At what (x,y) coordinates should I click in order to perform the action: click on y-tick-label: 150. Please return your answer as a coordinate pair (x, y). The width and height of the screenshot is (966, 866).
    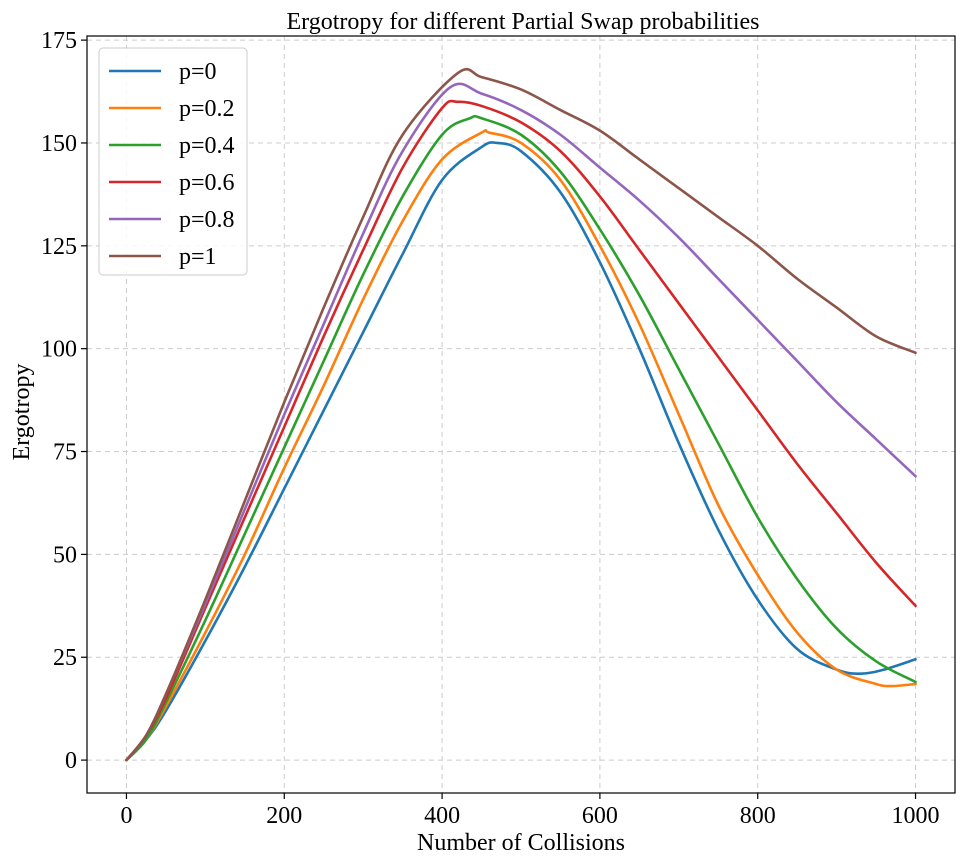
    Looking at the image, I should click on (59, 144).